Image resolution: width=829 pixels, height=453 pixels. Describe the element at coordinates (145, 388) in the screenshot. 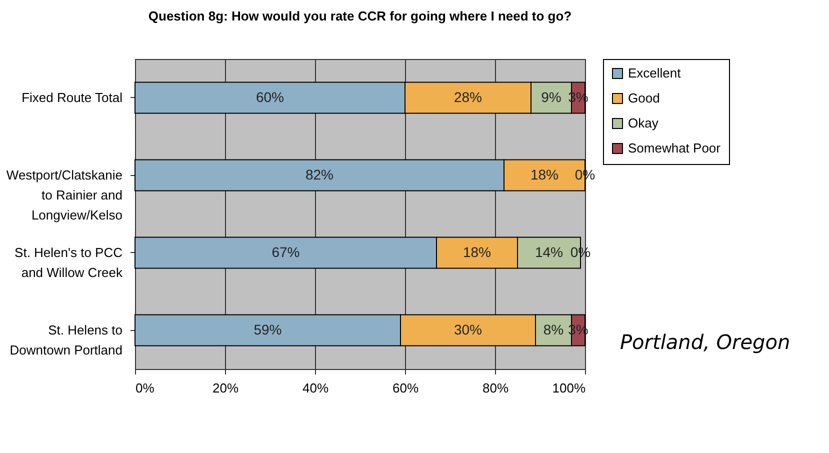

I see `x-tick-label: 0%` at that location.